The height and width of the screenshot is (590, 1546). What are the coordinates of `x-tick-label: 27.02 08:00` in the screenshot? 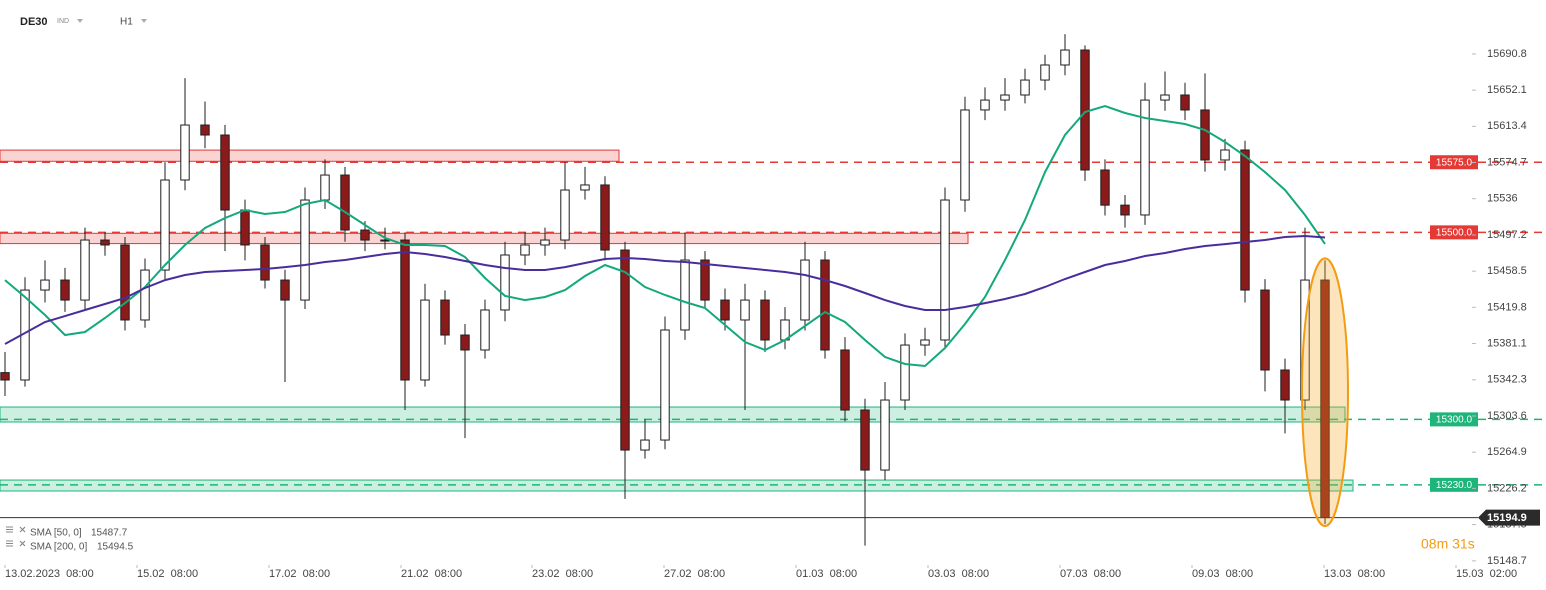 It's located at (694, 574).